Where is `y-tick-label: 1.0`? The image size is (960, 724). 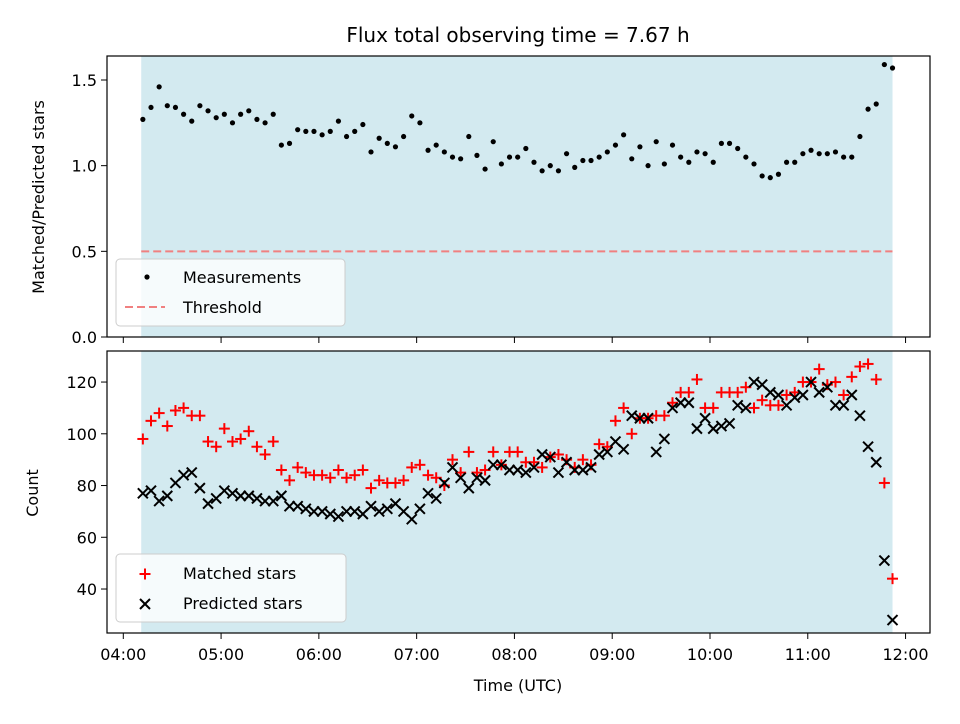
y-tick-label: 1.0 is located at coordinates (84, 166).